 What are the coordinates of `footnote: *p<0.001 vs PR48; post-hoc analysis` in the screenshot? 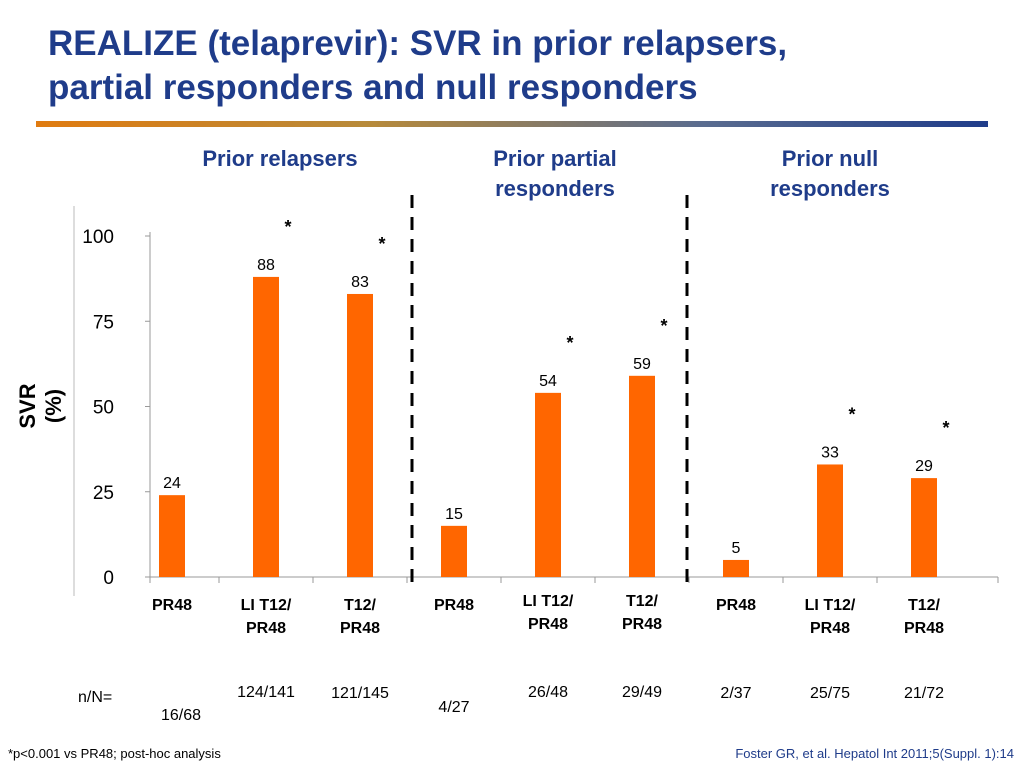 It's located at (114, 753).